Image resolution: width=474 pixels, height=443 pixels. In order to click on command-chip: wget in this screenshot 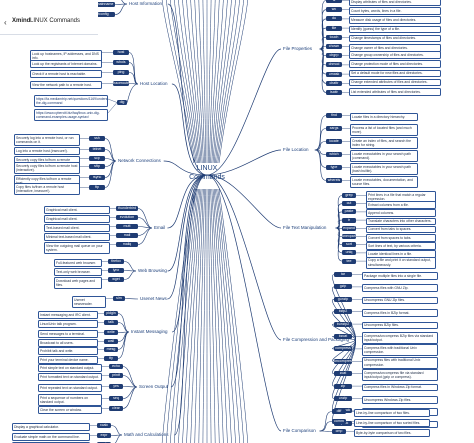, I will do `click(116, 279)`.